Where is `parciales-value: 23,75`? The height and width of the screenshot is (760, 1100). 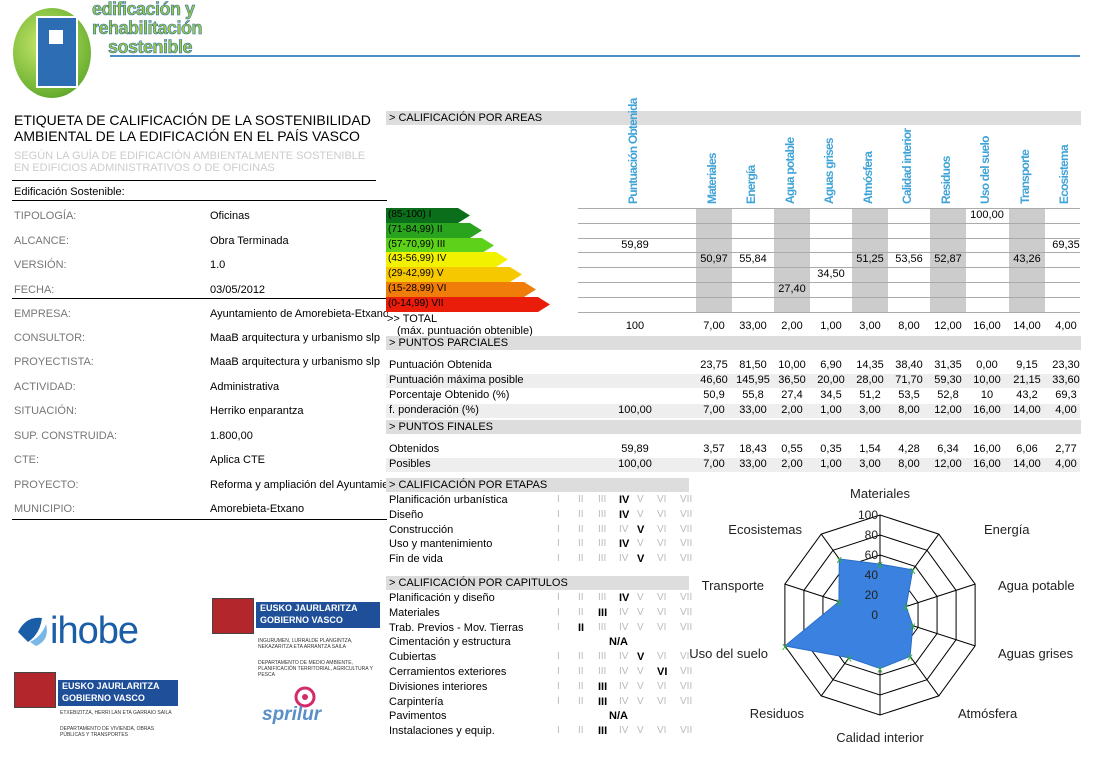 parciales-value: 23,75 is located at coordinates (714, 365).